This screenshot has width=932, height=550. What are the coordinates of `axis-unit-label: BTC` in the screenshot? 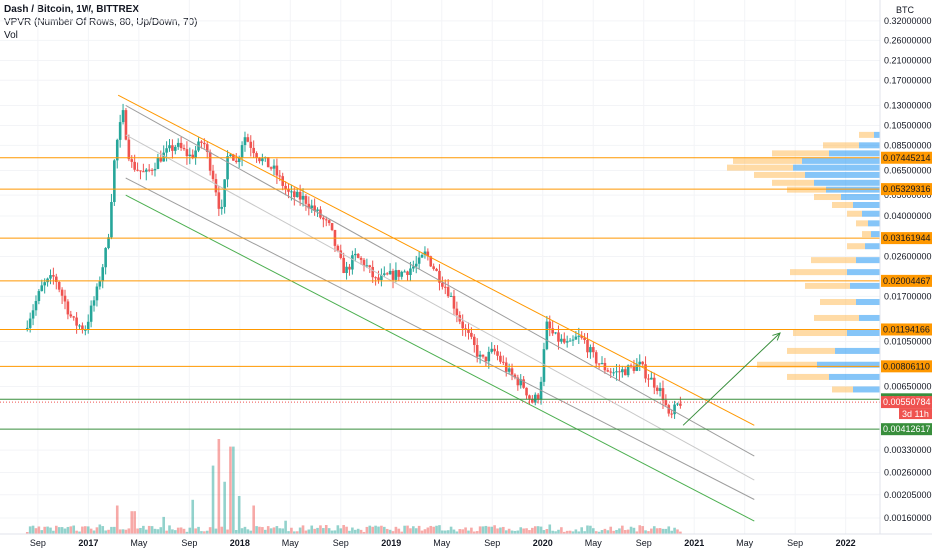 It's located at (905, 10).